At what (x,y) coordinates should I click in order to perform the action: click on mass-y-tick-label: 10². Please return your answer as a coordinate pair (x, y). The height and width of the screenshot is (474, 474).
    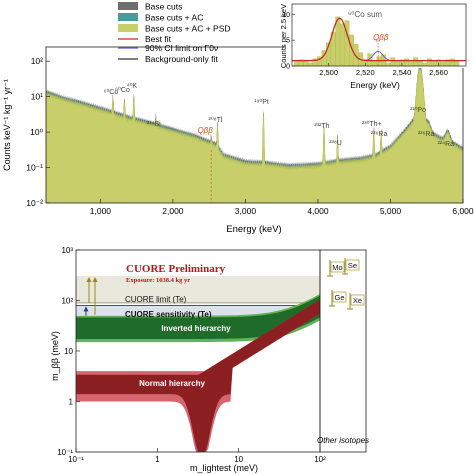
    Looking at the image, I should click on (67, 301).